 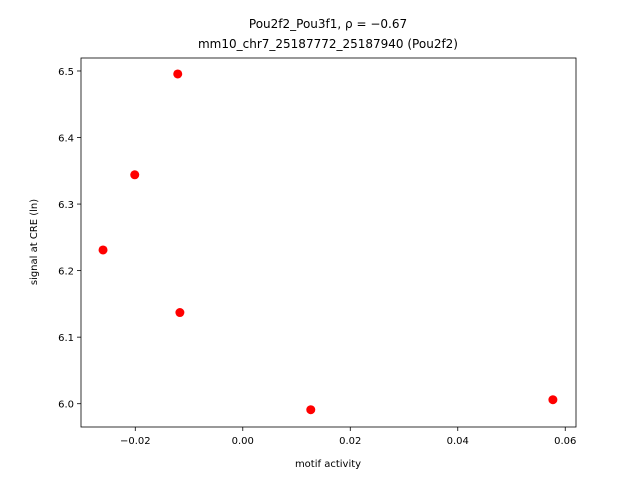 What do you see at coordinates (565, 441) in the screenshot?
I see `x-tick-label: 0.06` at bounding box center [565, 441].